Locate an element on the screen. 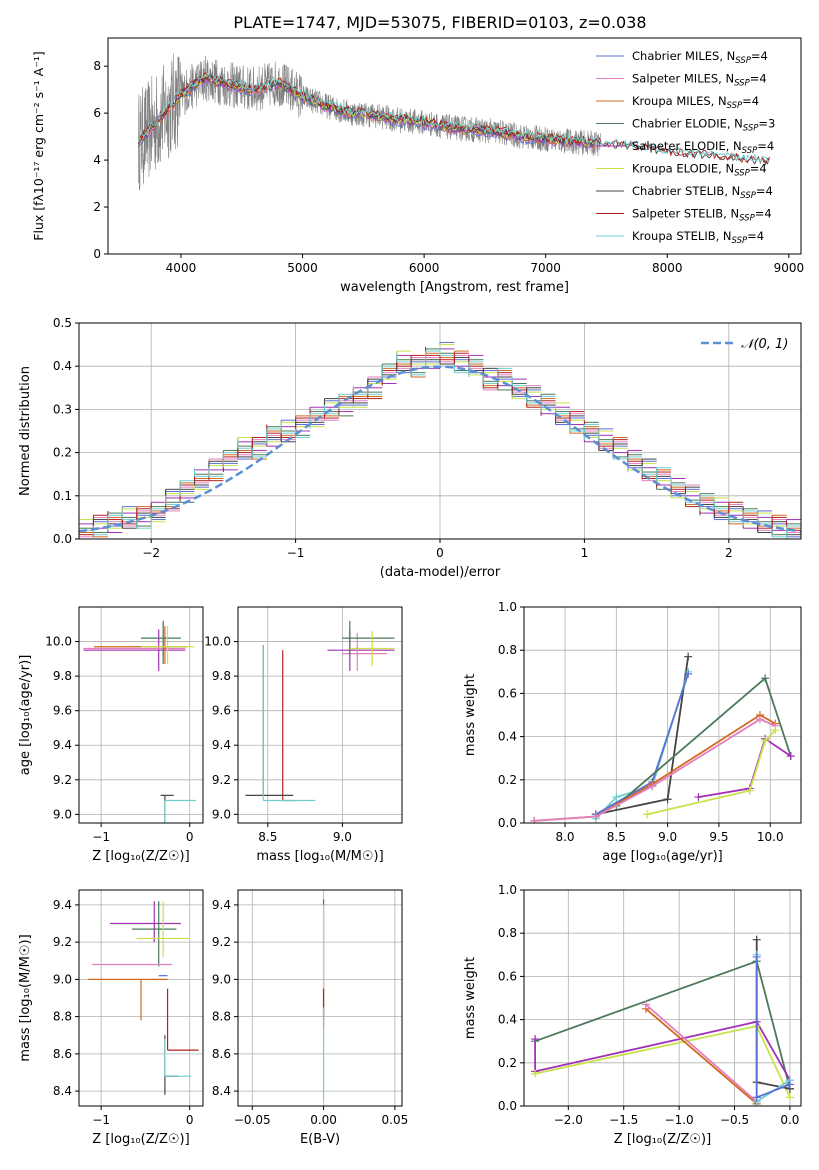 The width and height of the screenshot is (819, 1170). x-tick-label: −0.5 is located at coordinates (734, 1120).